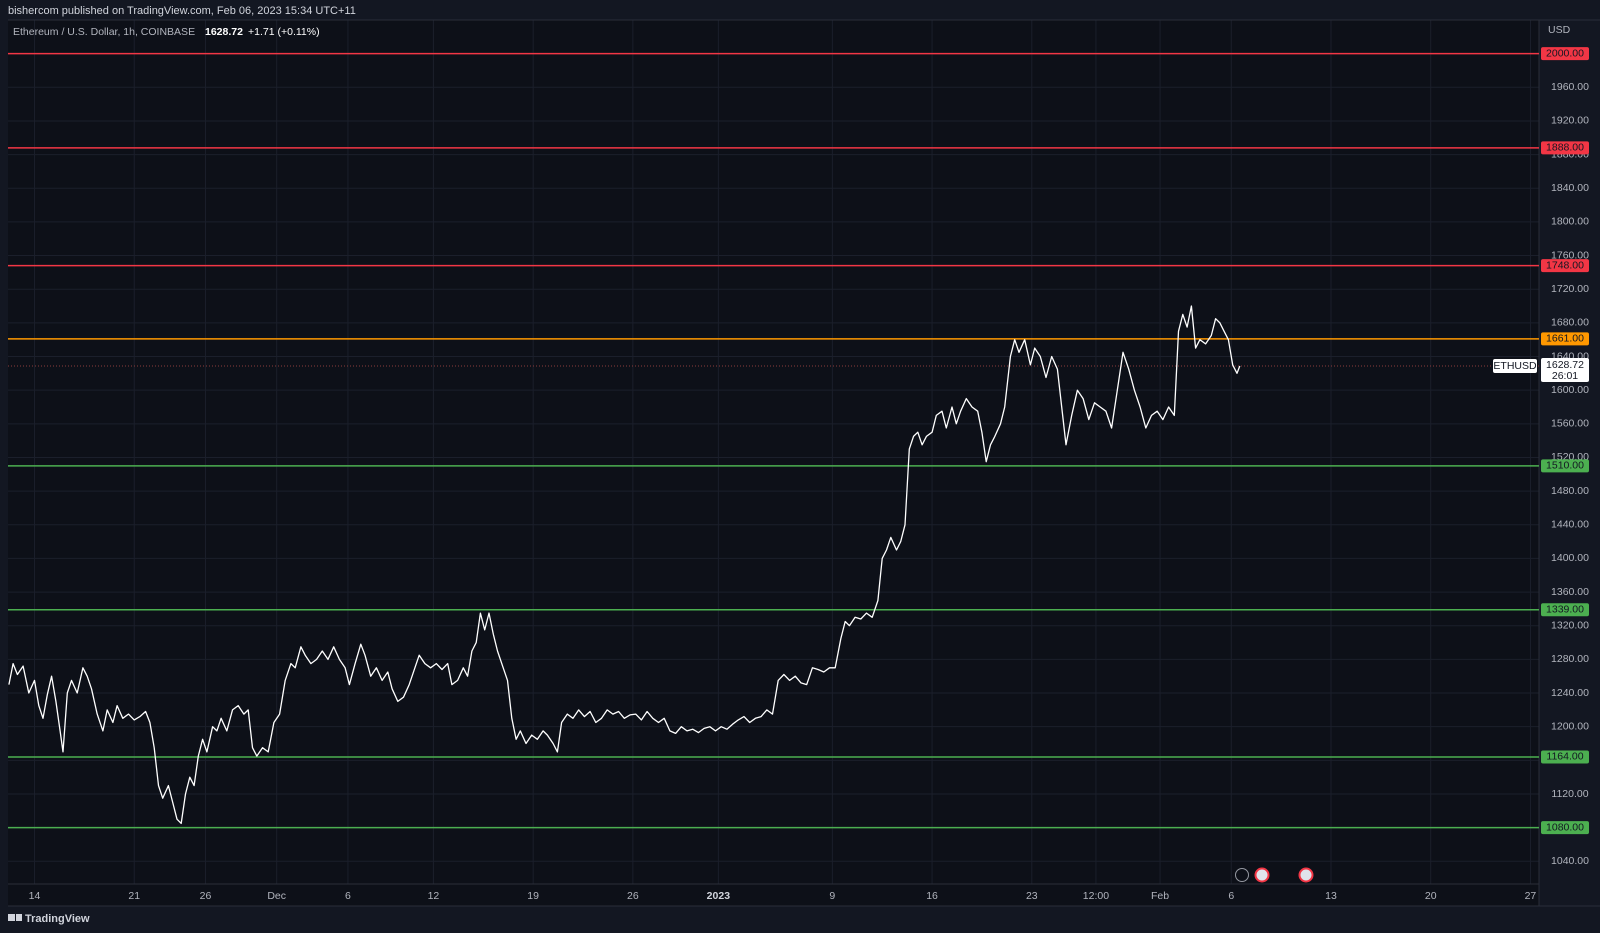 This screenshot has width=1600, height=933. What do you see at coordinates (1570, 693) in the screenshot?
I see `y-tick-label: 1240.00` at bounding box center [1570, 693].